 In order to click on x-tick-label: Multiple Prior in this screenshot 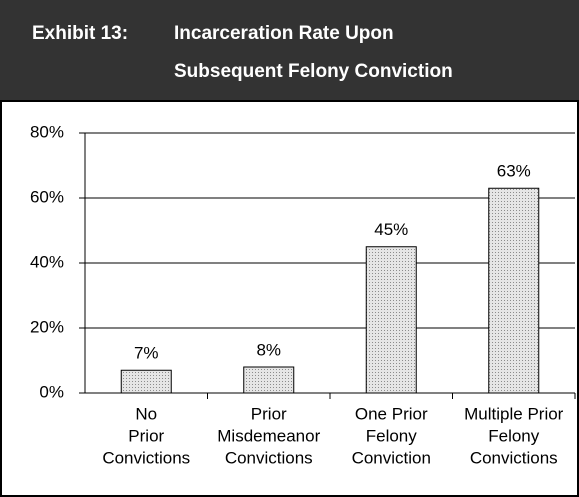, I will do `click(514, 413)`.